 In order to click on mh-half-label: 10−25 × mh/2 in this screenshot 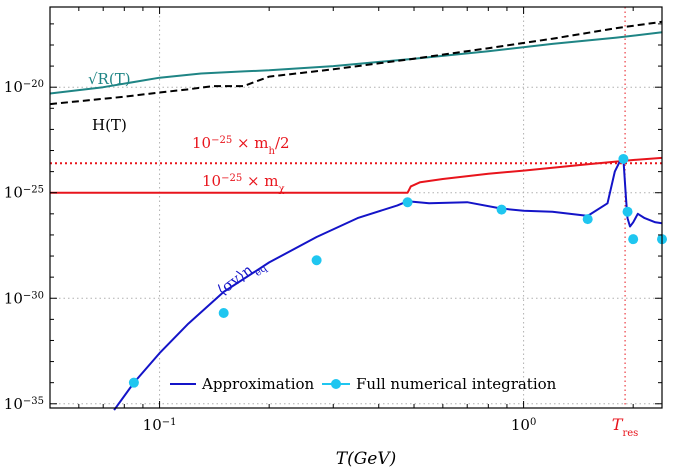, I will do `click(241, 145)`.